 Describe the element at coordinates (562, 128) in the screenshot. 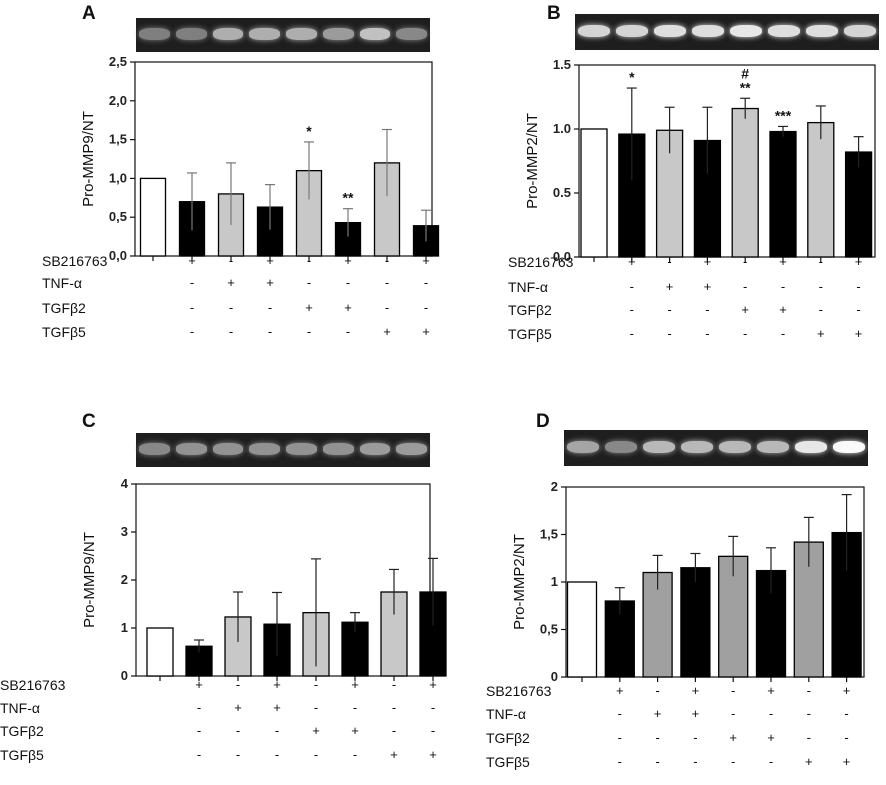

I see `y-tick-label: 1.0` at that location.